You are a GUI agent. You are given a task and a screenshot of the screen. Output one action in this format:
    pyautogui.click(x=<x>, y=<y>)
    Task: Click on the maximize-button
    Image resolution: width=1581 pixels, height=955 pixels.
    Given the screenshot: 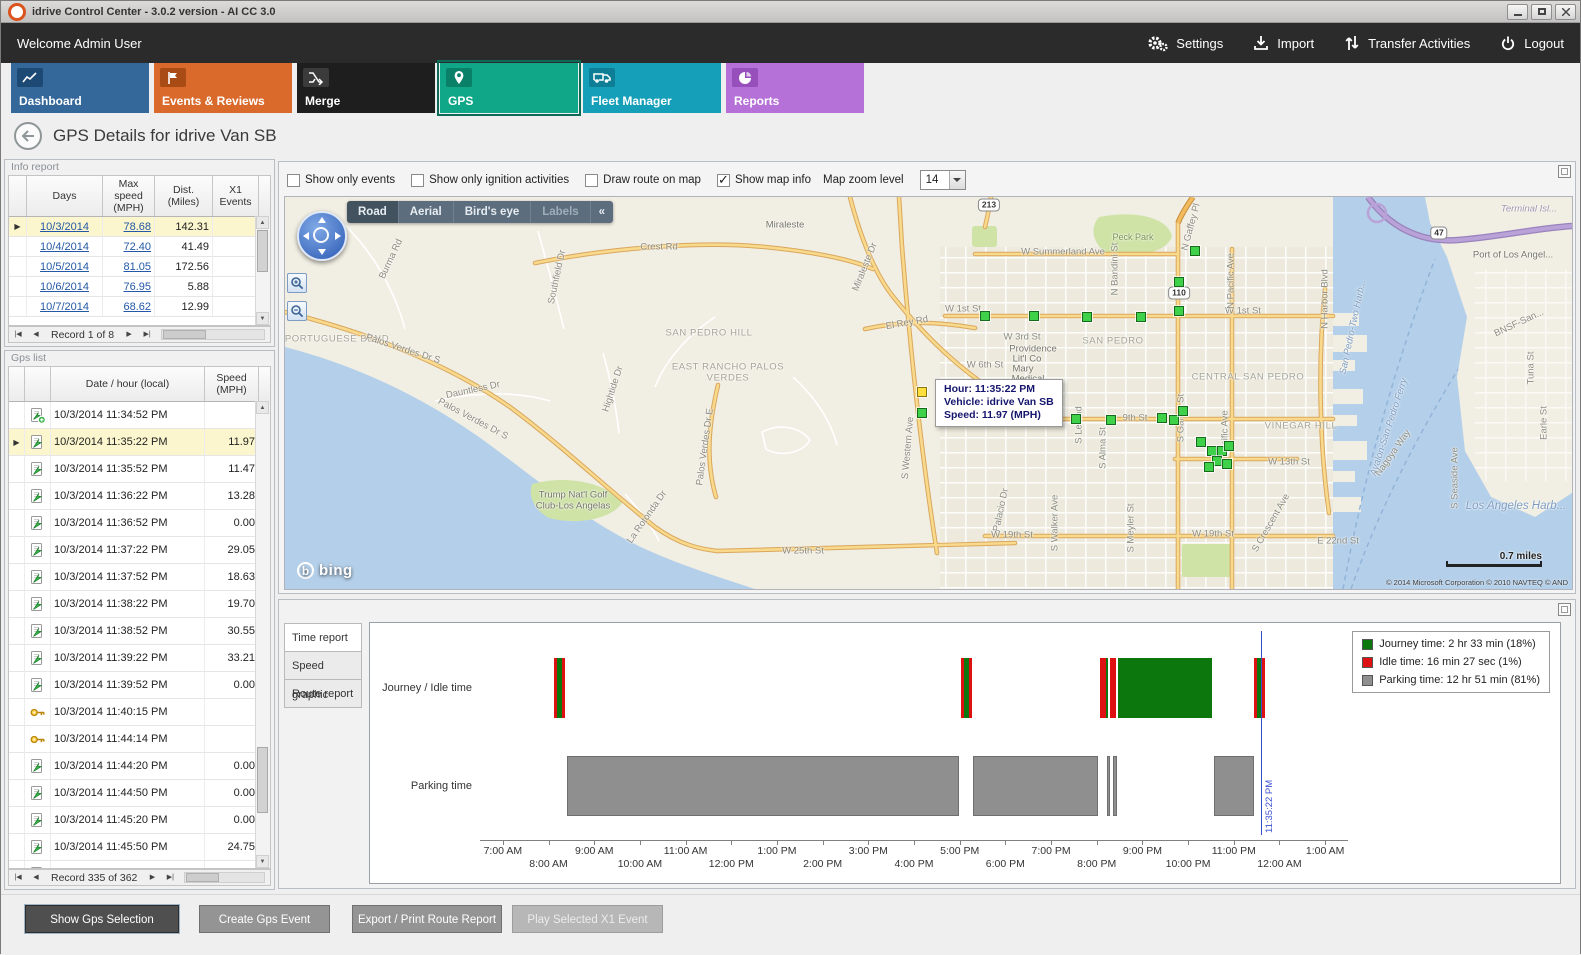 What is the action you would take?
    pyautogui.click(x=1541, y=11)
    